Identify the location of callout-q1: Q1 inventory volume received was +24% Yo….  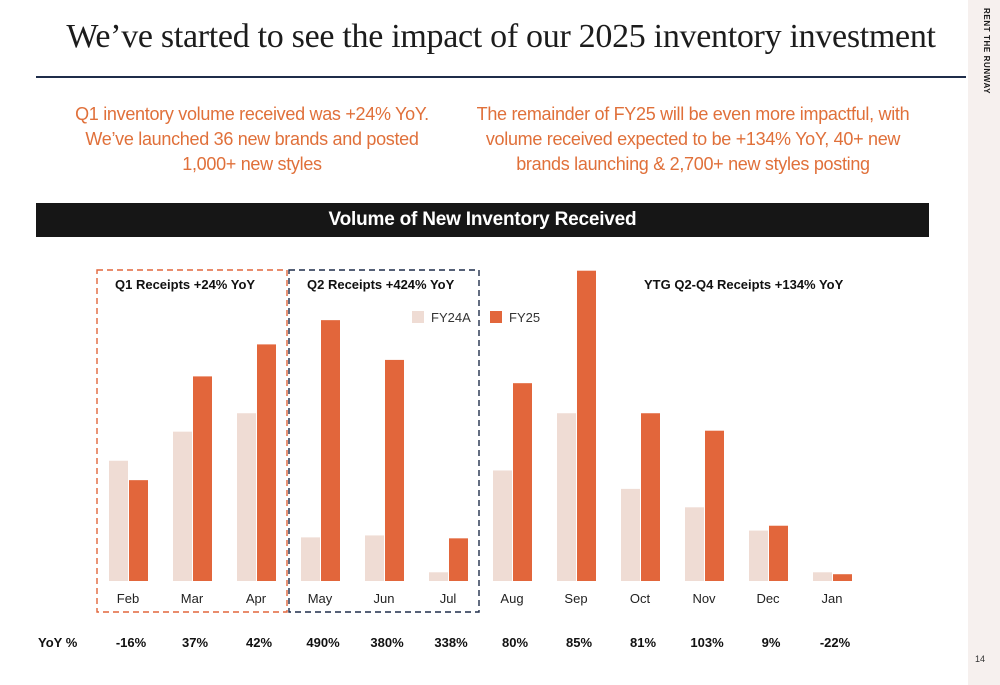
(252, 139).